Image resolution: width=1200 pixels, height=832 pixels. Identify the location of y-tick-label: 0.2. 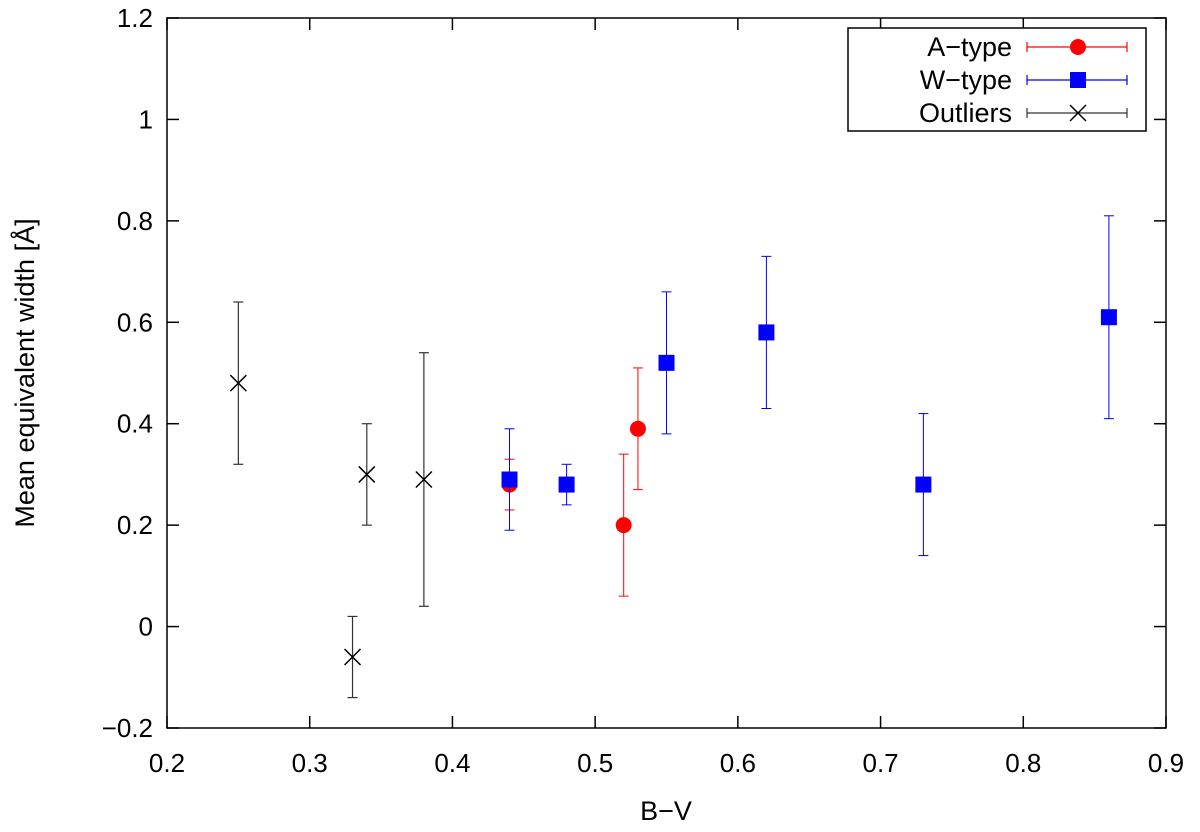
(135, 525).